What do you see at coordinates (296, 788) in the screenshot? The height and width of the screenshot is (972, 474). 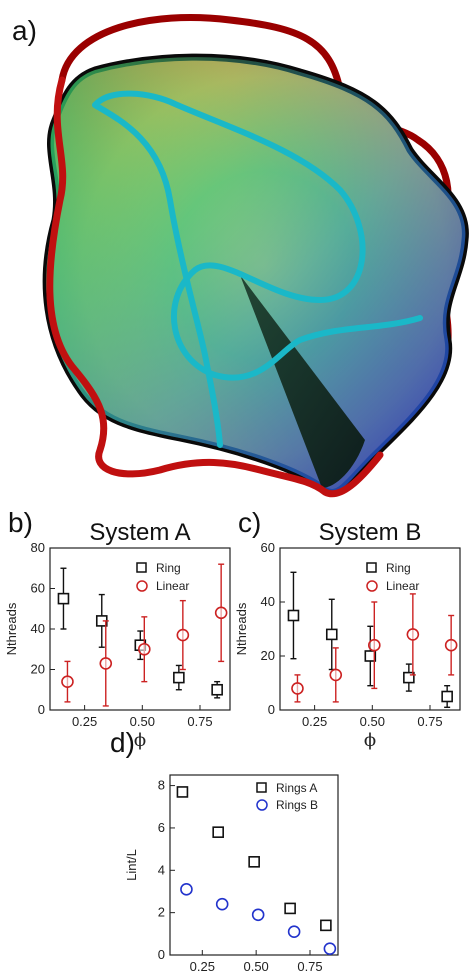 I see `legend-label-d: Rings A` at bounding box center [296, 788].